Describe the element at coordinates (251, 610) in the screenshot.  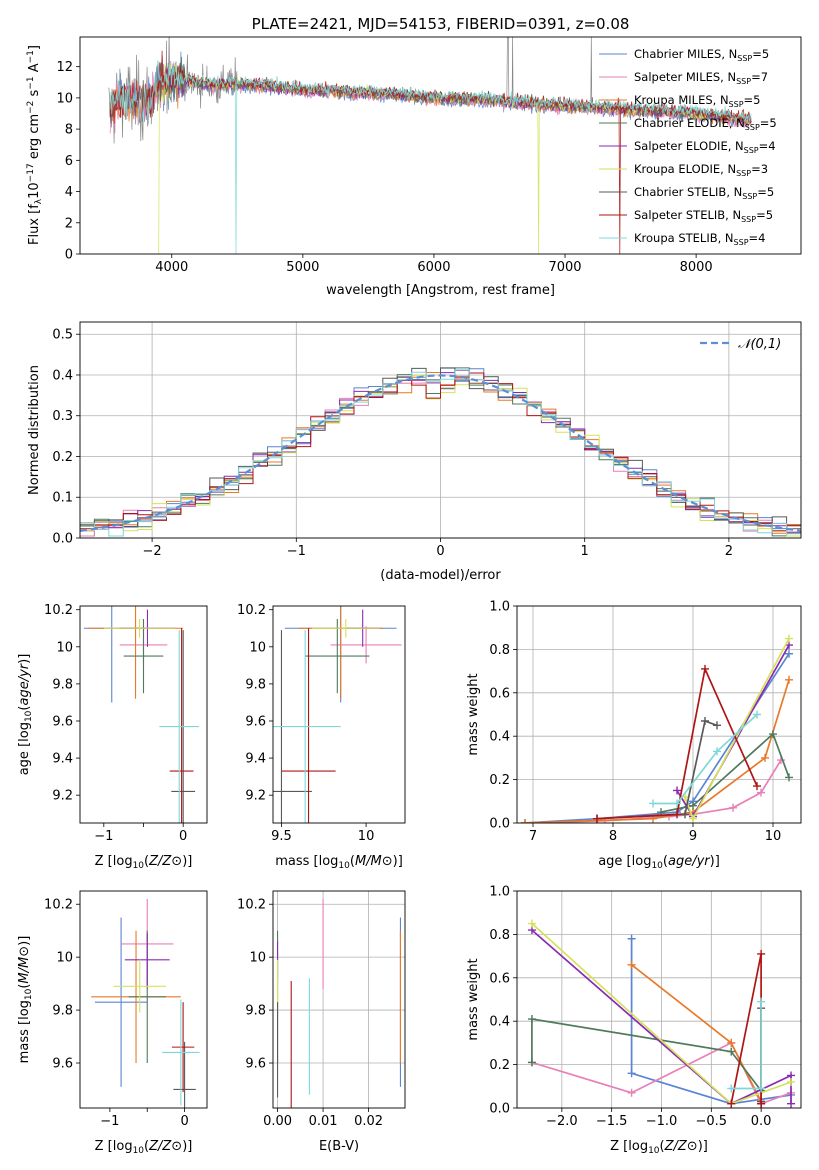
I see `y-tick-label: 10.2` at that location.